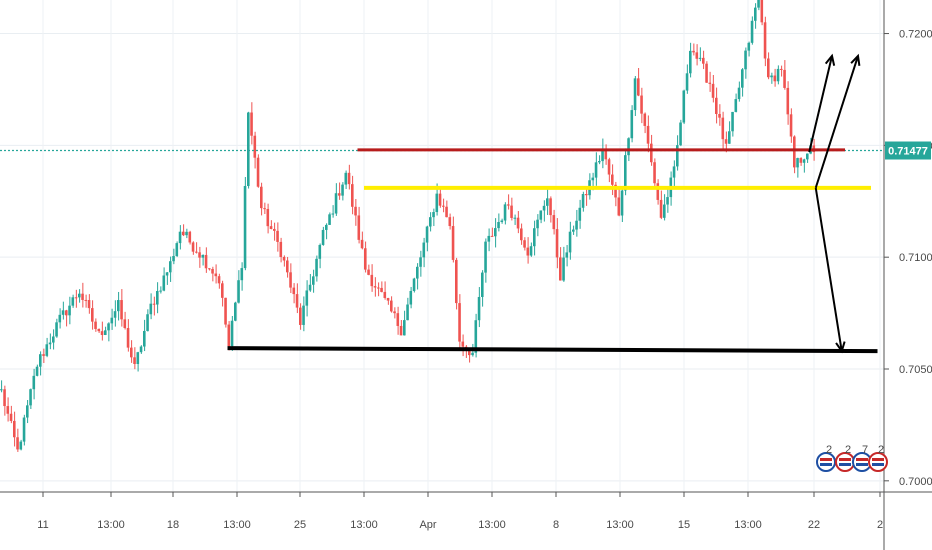 This screenshot has width=932, height=550. Describe the element at coordinates (829, 450) in the screenshot. I see `event-badge-count: 2` at that location.